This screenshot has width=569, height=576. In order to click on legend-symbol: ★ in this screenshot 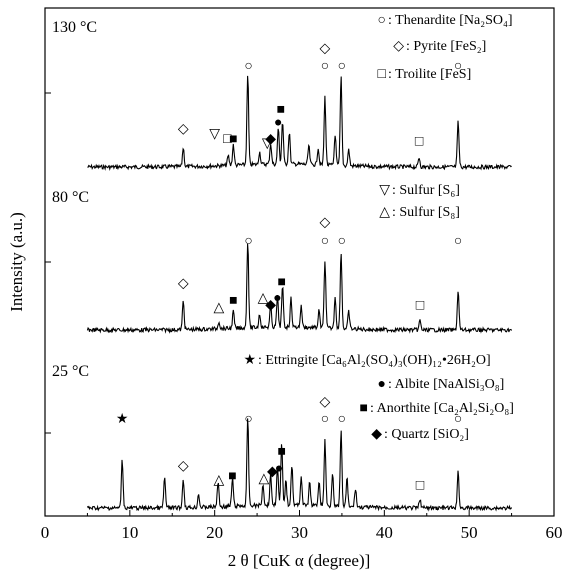, I will do `click(249, 360)`.